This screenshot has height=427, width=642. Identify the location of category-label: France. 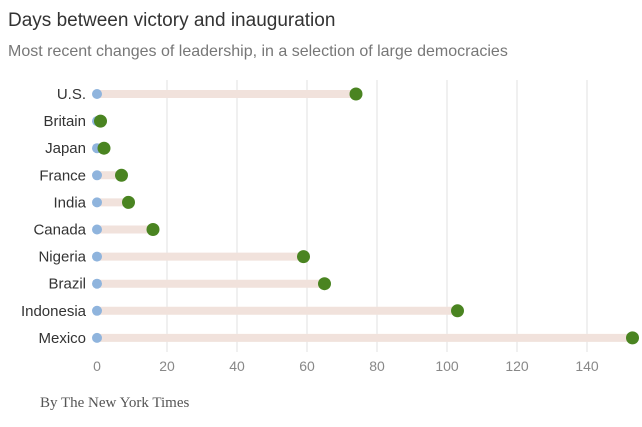
(62, 175).